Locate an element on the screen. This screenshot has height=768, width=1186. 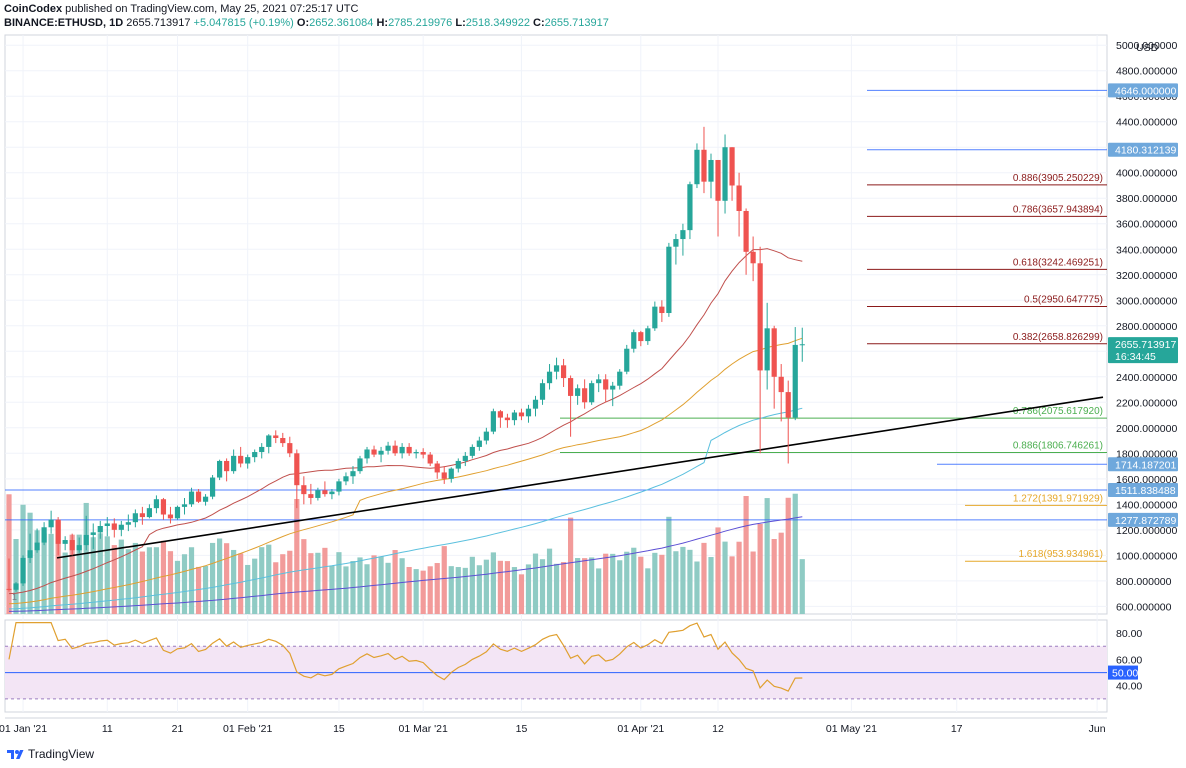
fib-level-label: 1.272(1391.971929) is located at coordinates (1058, 498).